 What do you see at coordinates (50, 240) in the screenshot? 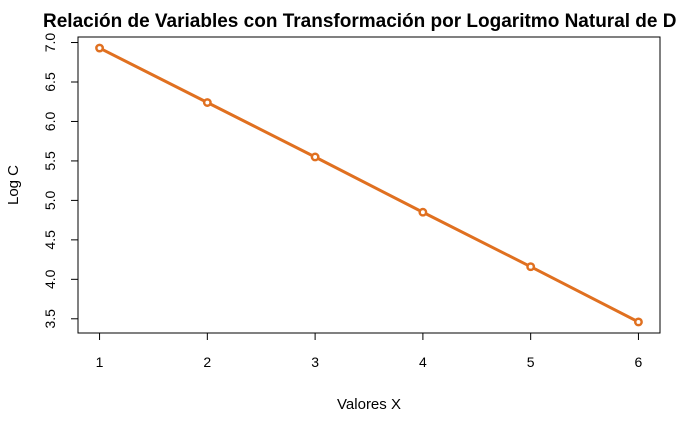
I see `y-tick-label: 4.5` at bounding box center [50, 240].